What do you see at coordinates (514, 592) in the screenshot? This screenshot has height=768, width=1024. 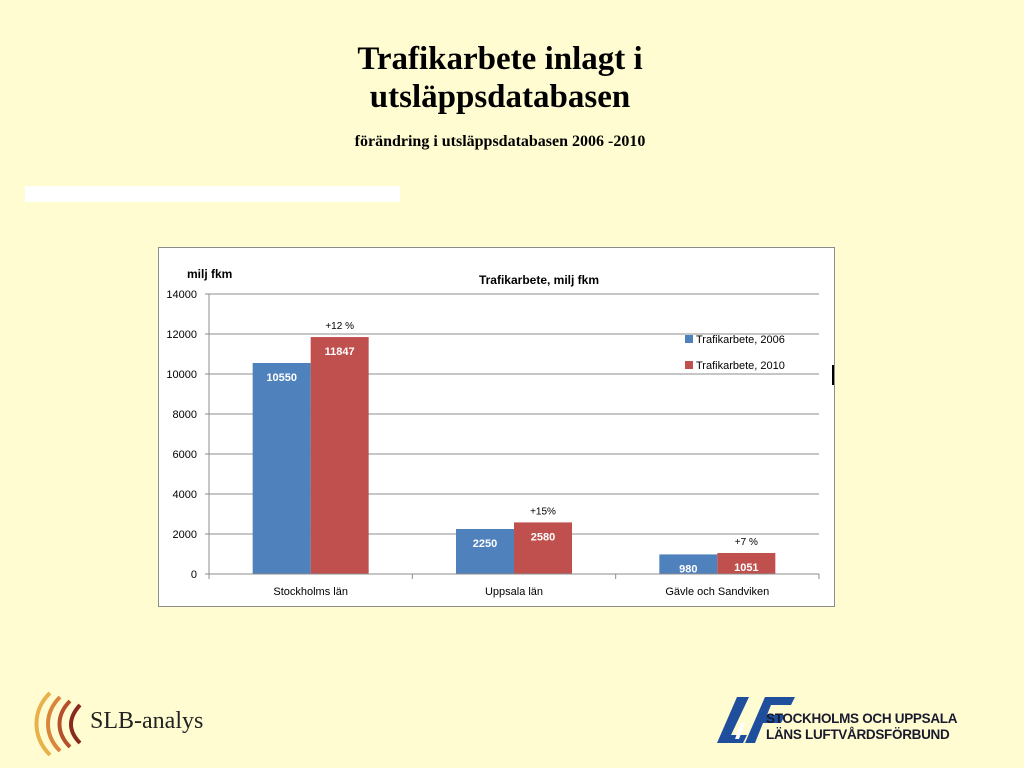 I see `x-tick-label: Uppsala län` at bounding box center [514, 592].